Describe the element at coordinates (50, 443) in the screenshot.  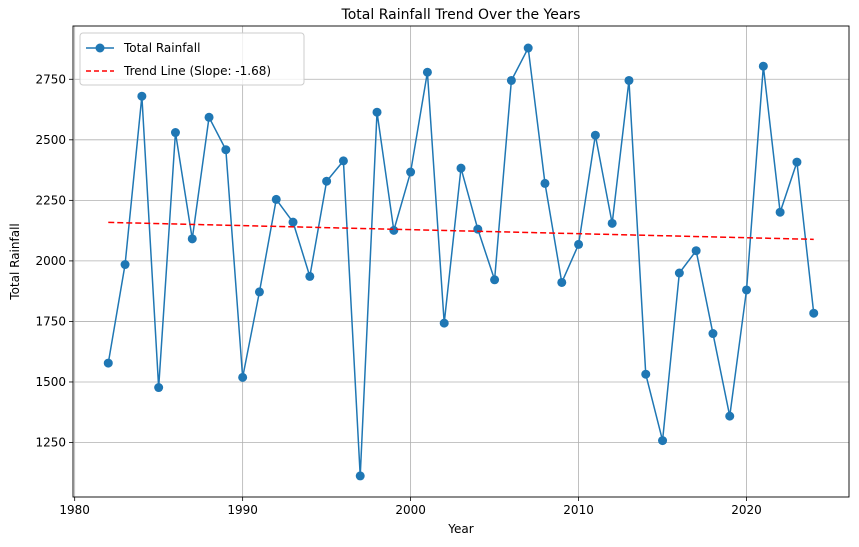
I see `y-tick-label: 1250` at that location.